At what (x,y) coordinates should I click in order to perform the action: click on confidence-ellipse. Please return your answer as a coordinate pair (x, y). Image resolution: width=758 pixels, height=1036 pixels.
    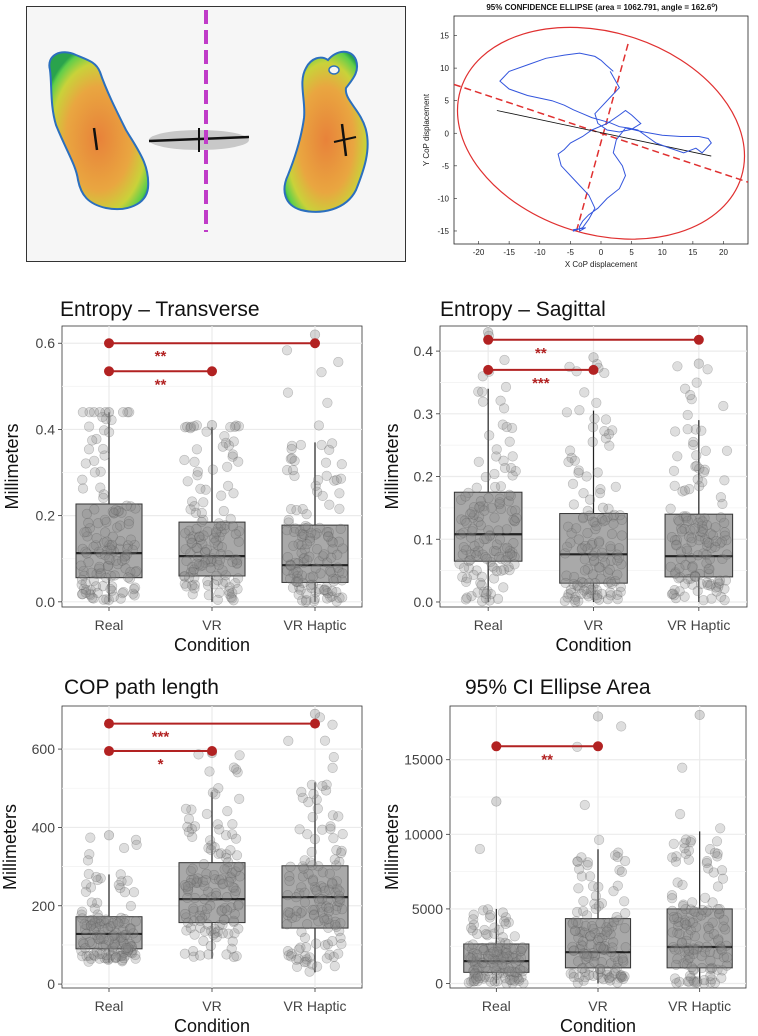
    Looking at the image, I should click on (601, 133).